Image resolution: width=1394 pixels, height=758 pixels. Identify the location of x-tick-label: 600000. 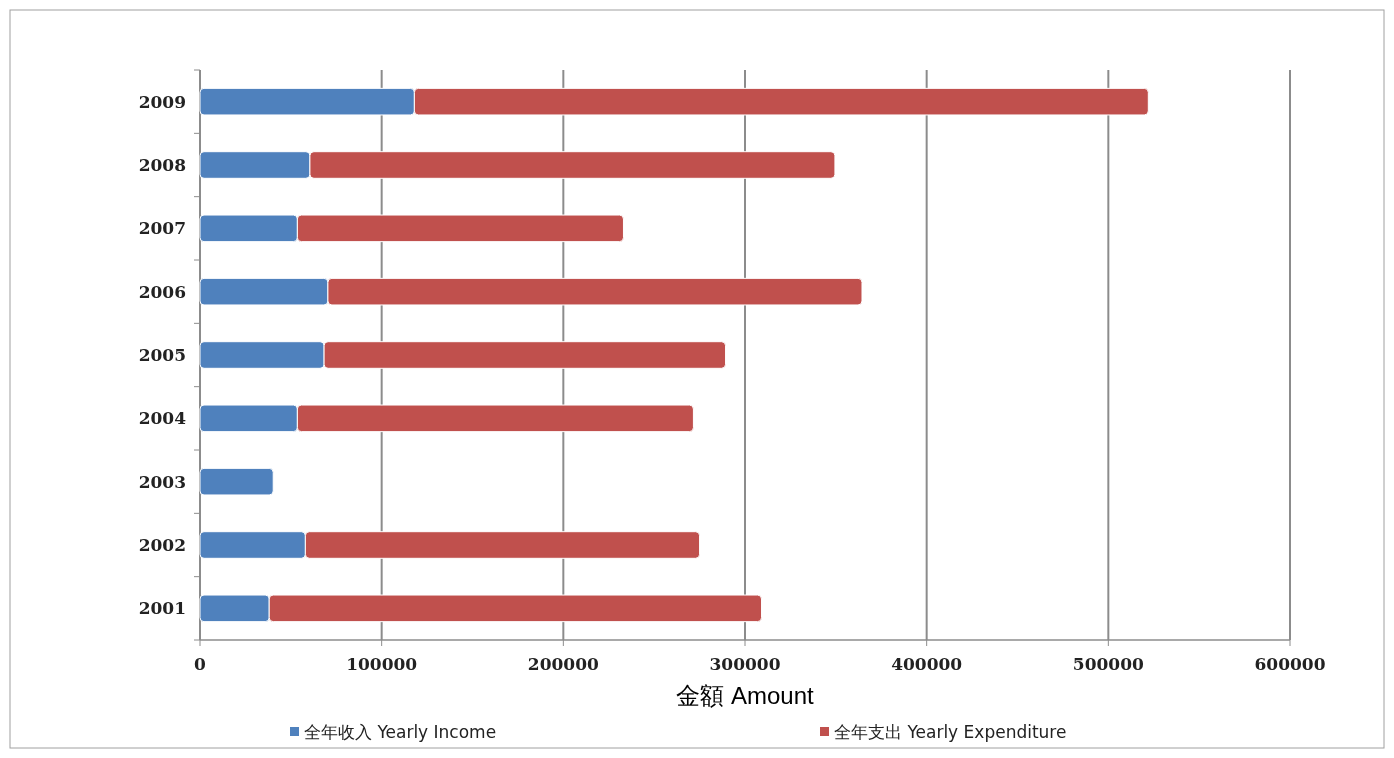
(1290, 664).